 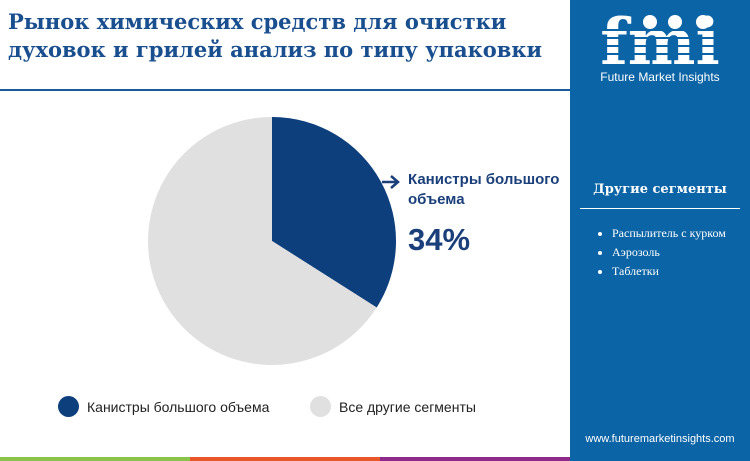 I want to click on fmi-logo: fmi, so click(x=660, y=40).